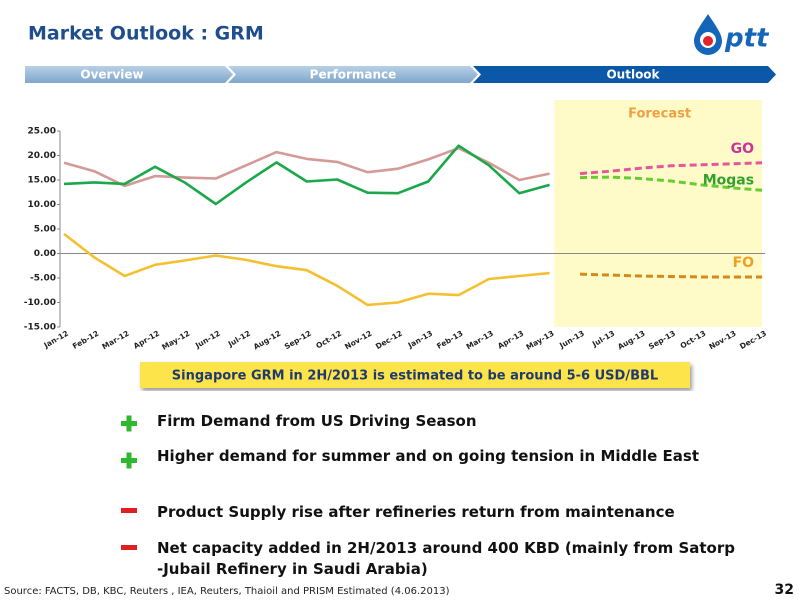  Describe the element at coordinates (420, 340) in the screenshot. I see `x-tick-label: Jan-13` at that location.